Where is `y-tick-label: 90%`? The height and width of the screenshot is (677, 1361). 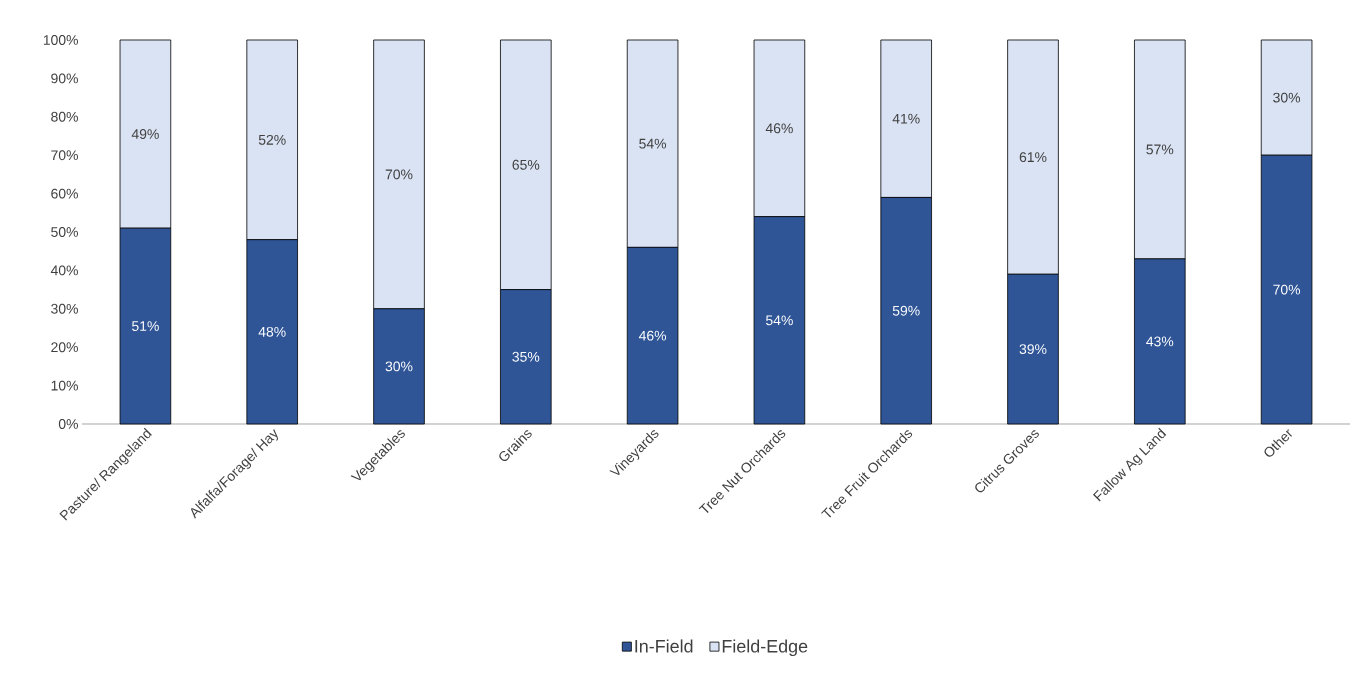 y-tick-label: 90% is located at coordinates (64, 78).